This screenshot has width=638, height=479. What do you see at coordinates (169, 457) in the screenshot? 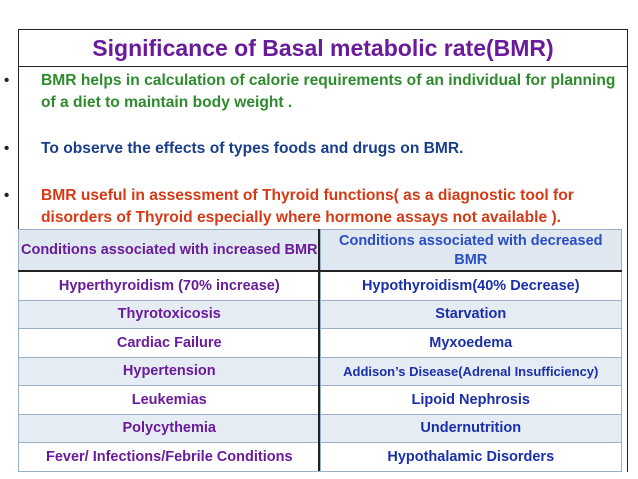
I see `increased-condition-cell: Fever/ Infections/Febrile Conditions` at bounding box center [169, 457].